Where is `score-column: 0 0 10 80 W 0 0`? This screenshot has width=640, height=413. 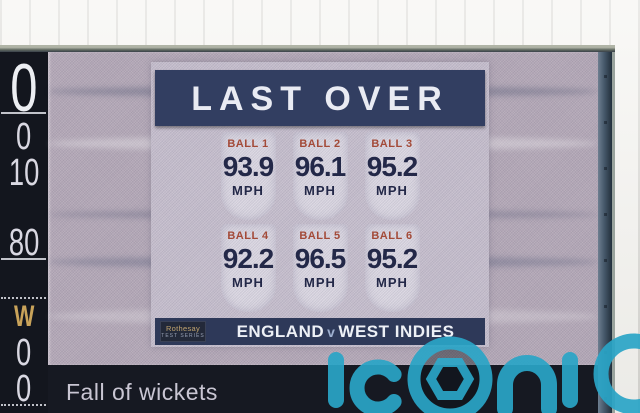
score-column: 0 0 10 80 W 0 0 is located at coordinates (24, 232).